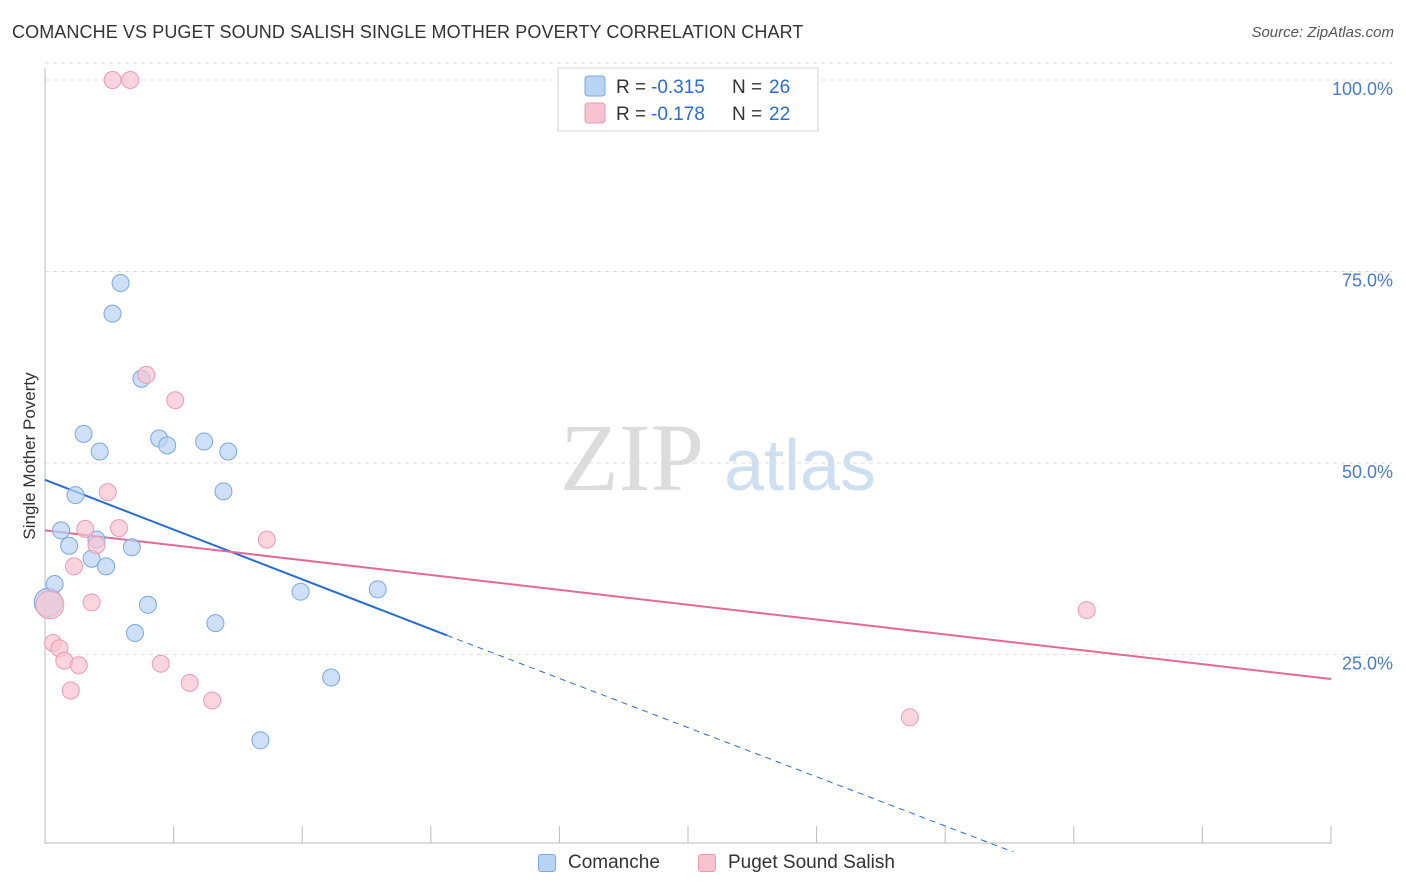 This screenshot has width=1406, height=892. I want to click on y-tick-label: 25.0%, so click(1367, 664).